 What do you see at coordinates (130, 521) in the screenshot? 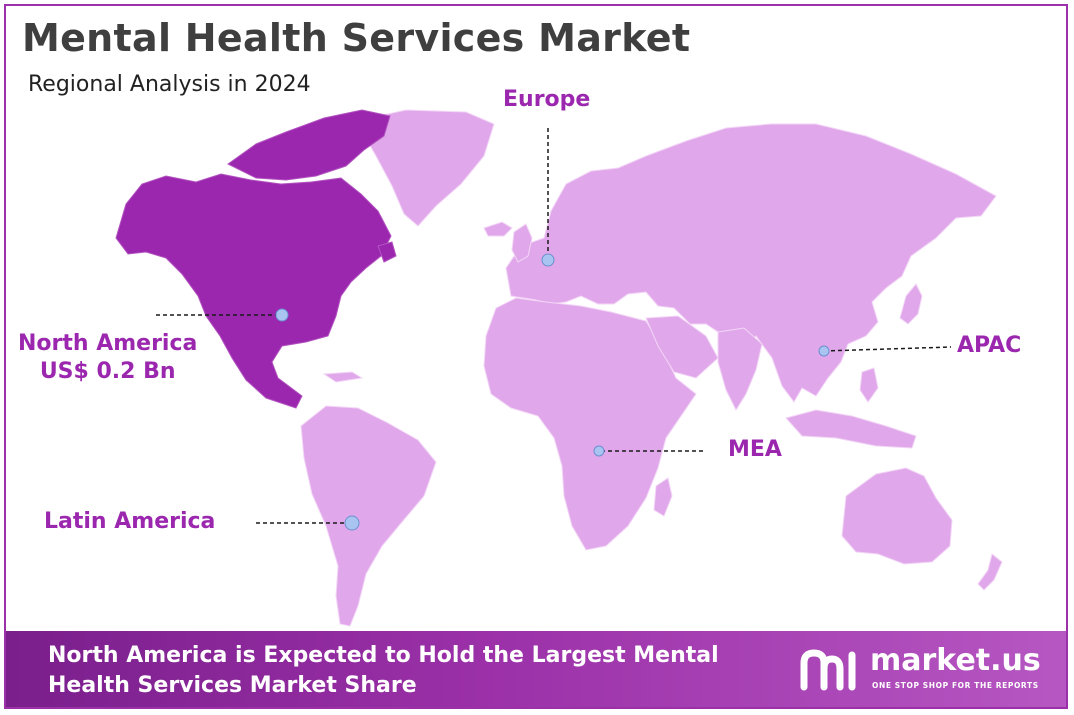
I see `region-label-latin-america: Latin America` at bounding box center [130, 521].